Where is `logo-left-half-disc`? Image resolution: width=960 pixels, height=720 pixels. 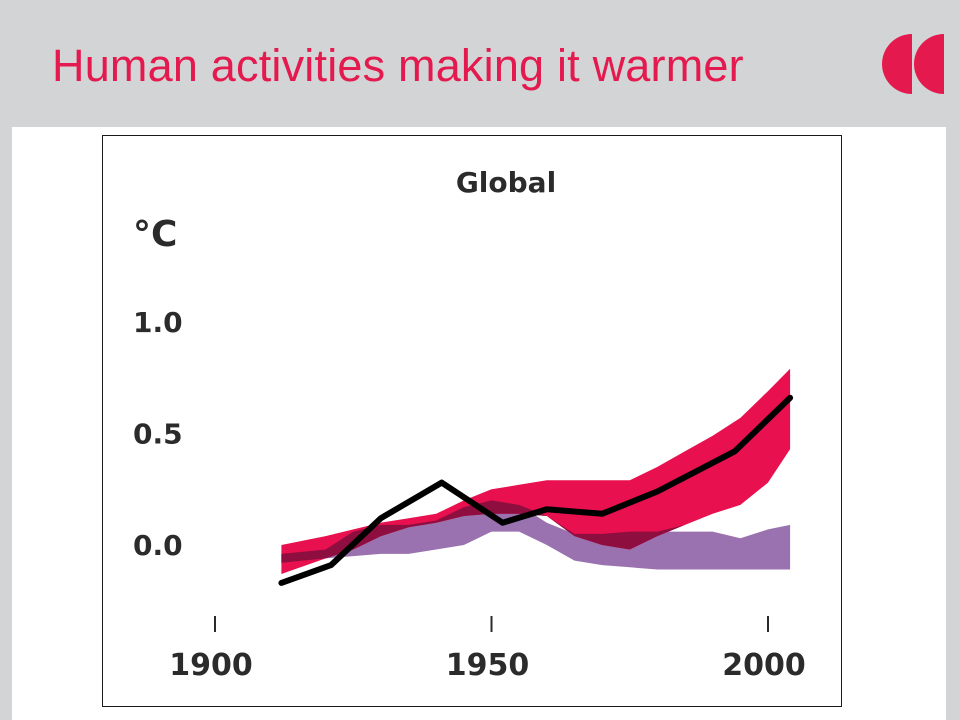 logo-left-half-disc is located at coordinates (897, 64).